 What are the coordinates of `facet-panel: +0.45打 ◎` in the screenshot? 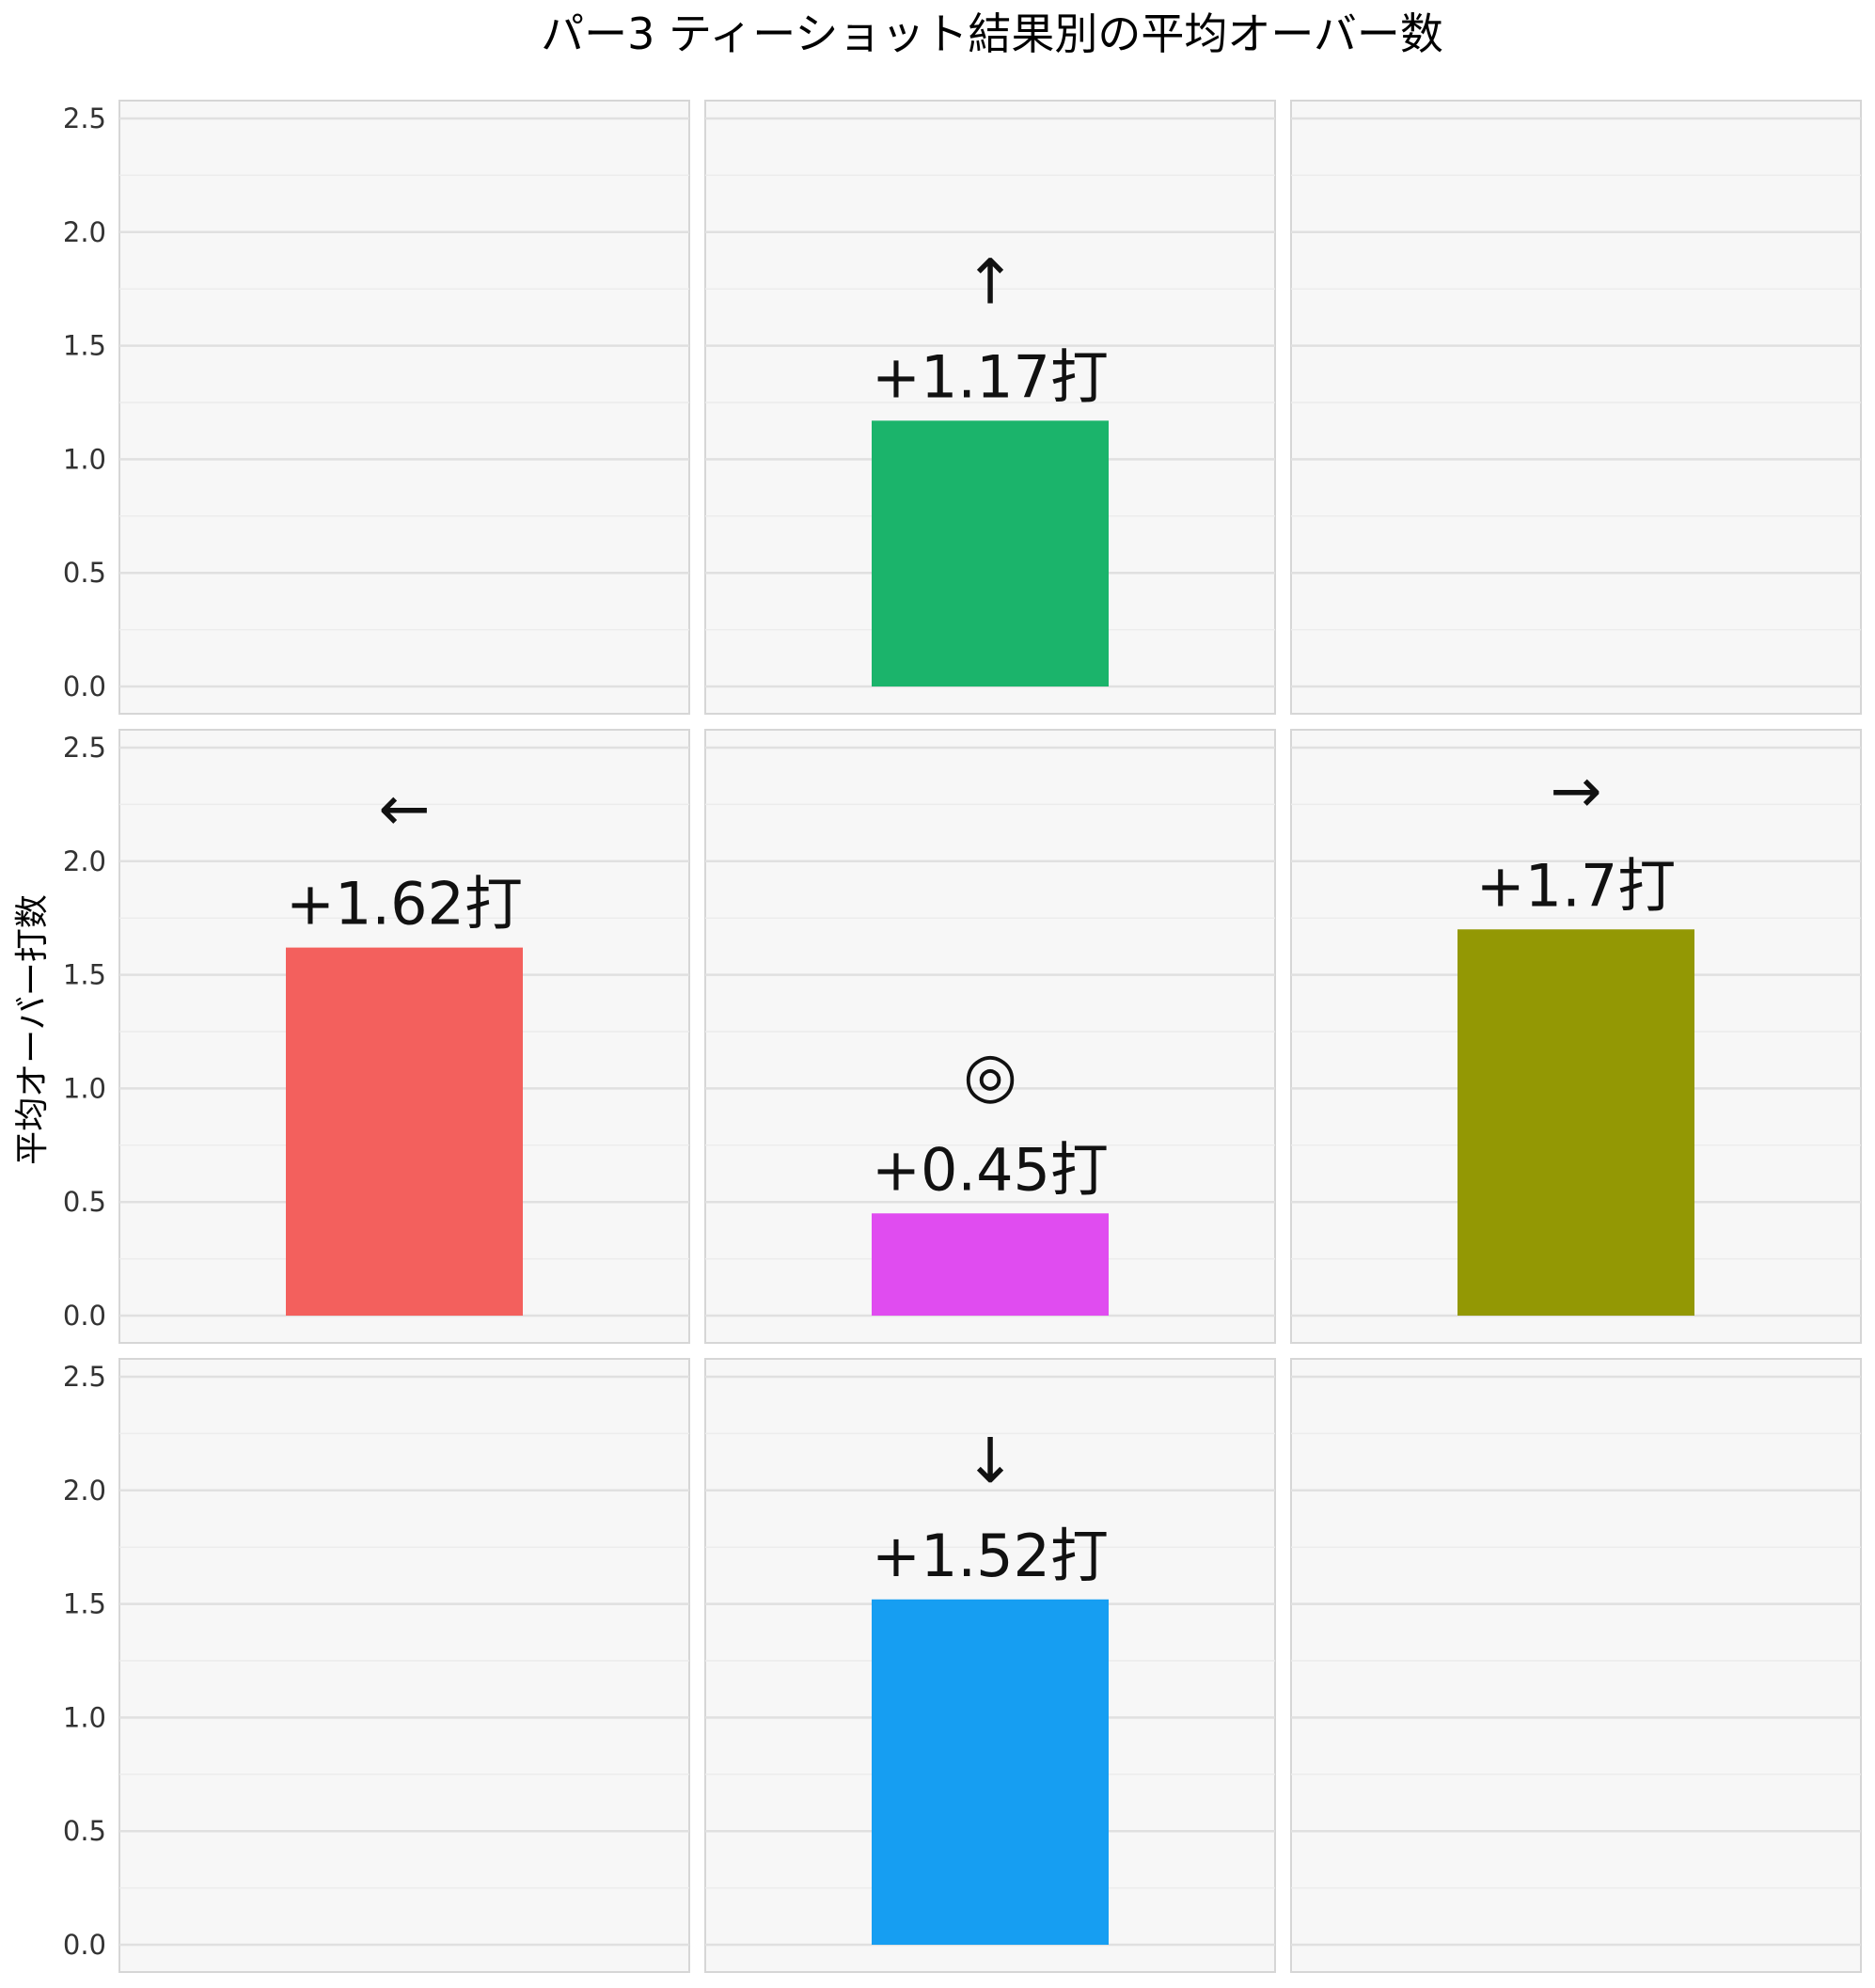 It's located at (990, 1036).